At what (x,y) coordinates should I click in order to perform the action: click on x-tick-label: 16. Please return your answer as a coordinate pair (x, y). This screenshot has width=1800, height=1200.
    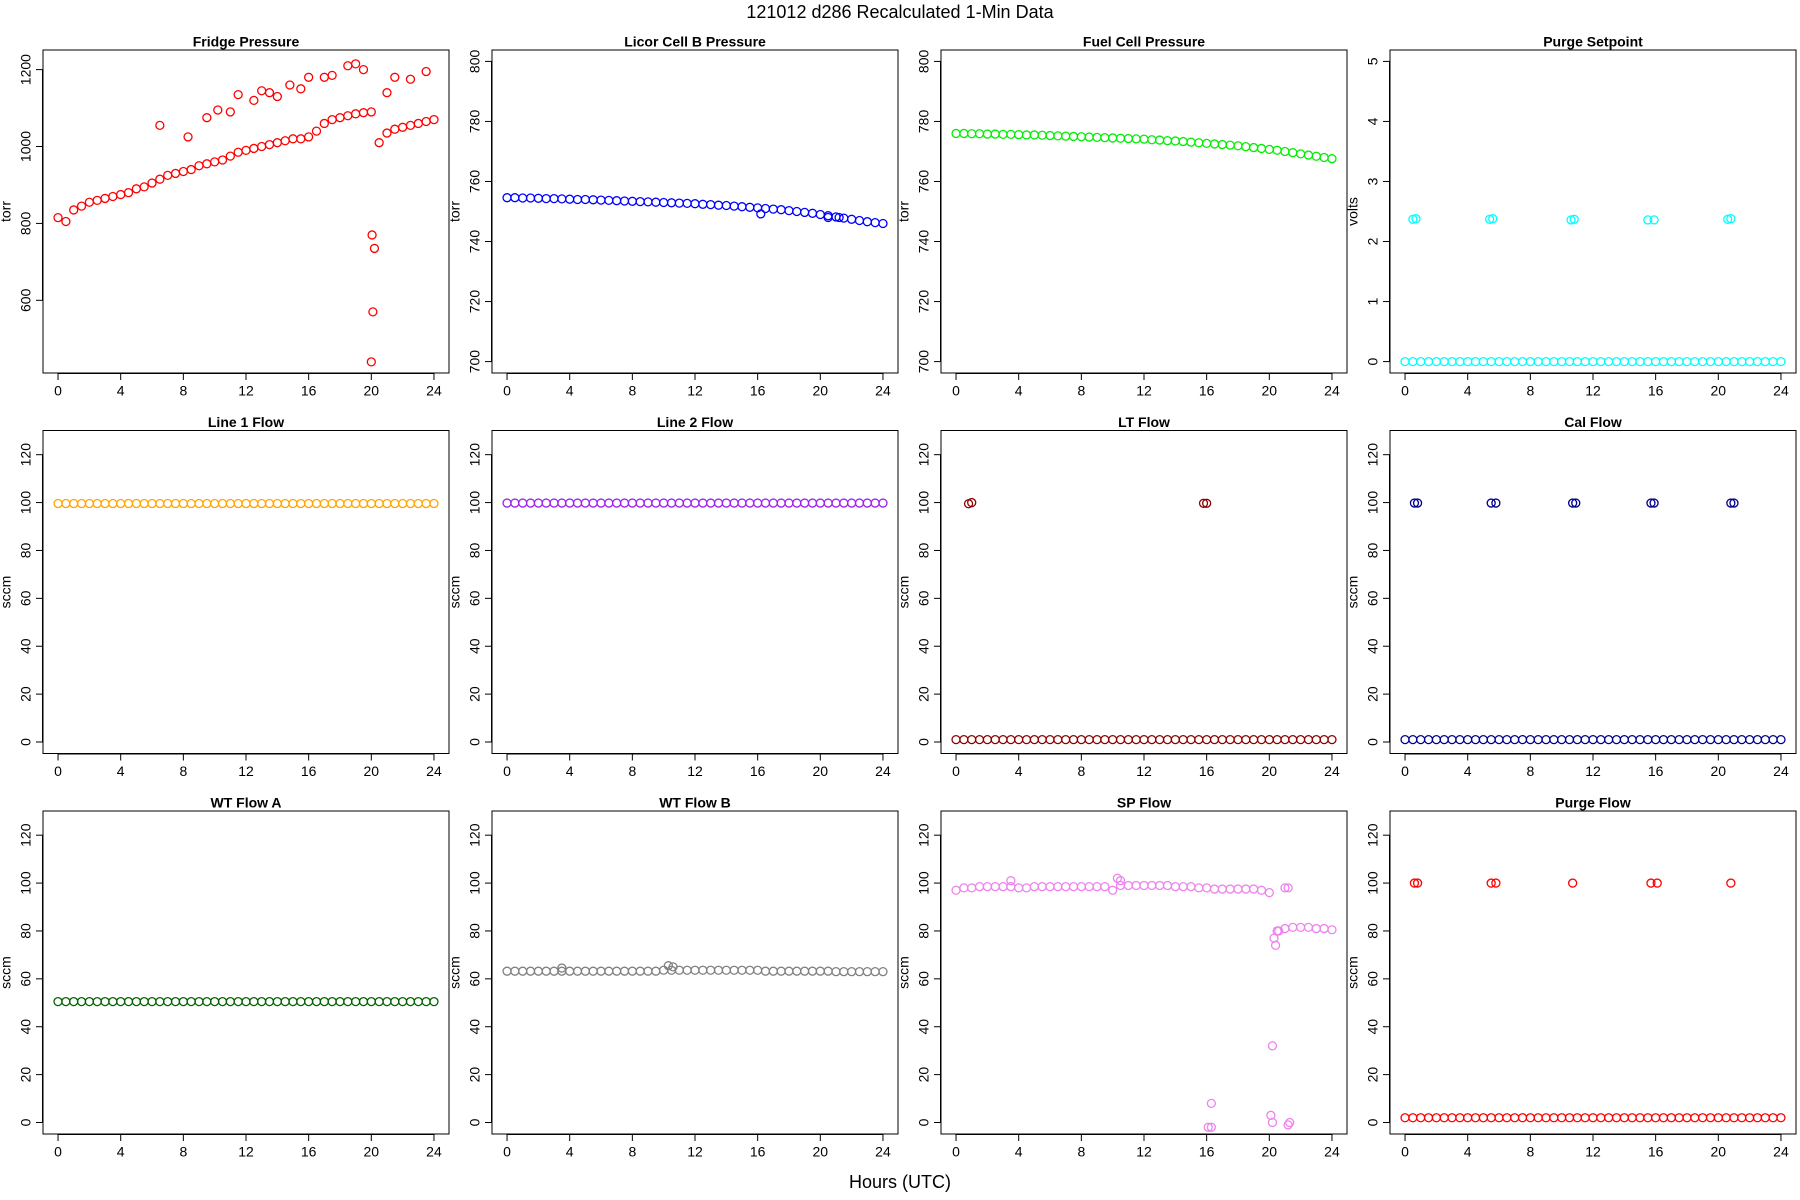
    Looking at the image, I should click on (1656, 391).